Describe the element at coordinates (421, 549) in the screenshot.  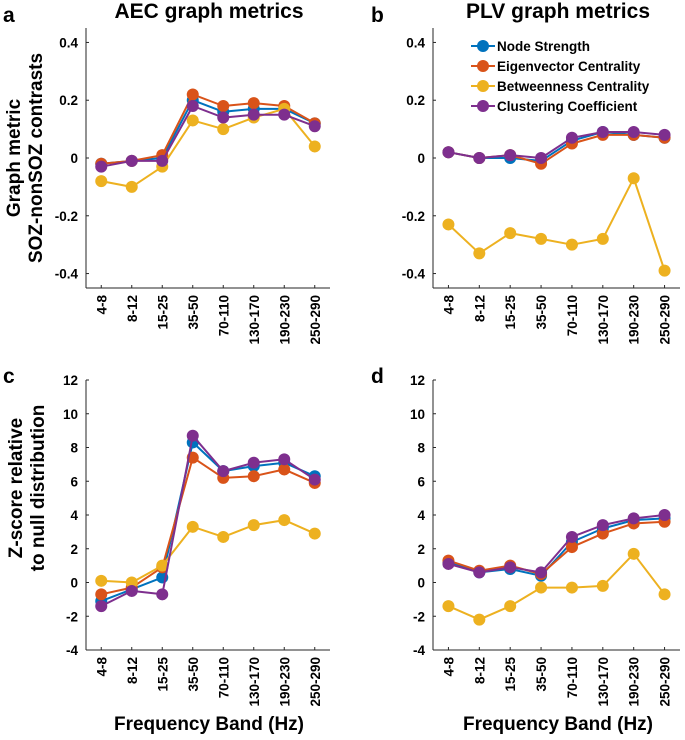
I see `y-tick-label: 2` at that location.